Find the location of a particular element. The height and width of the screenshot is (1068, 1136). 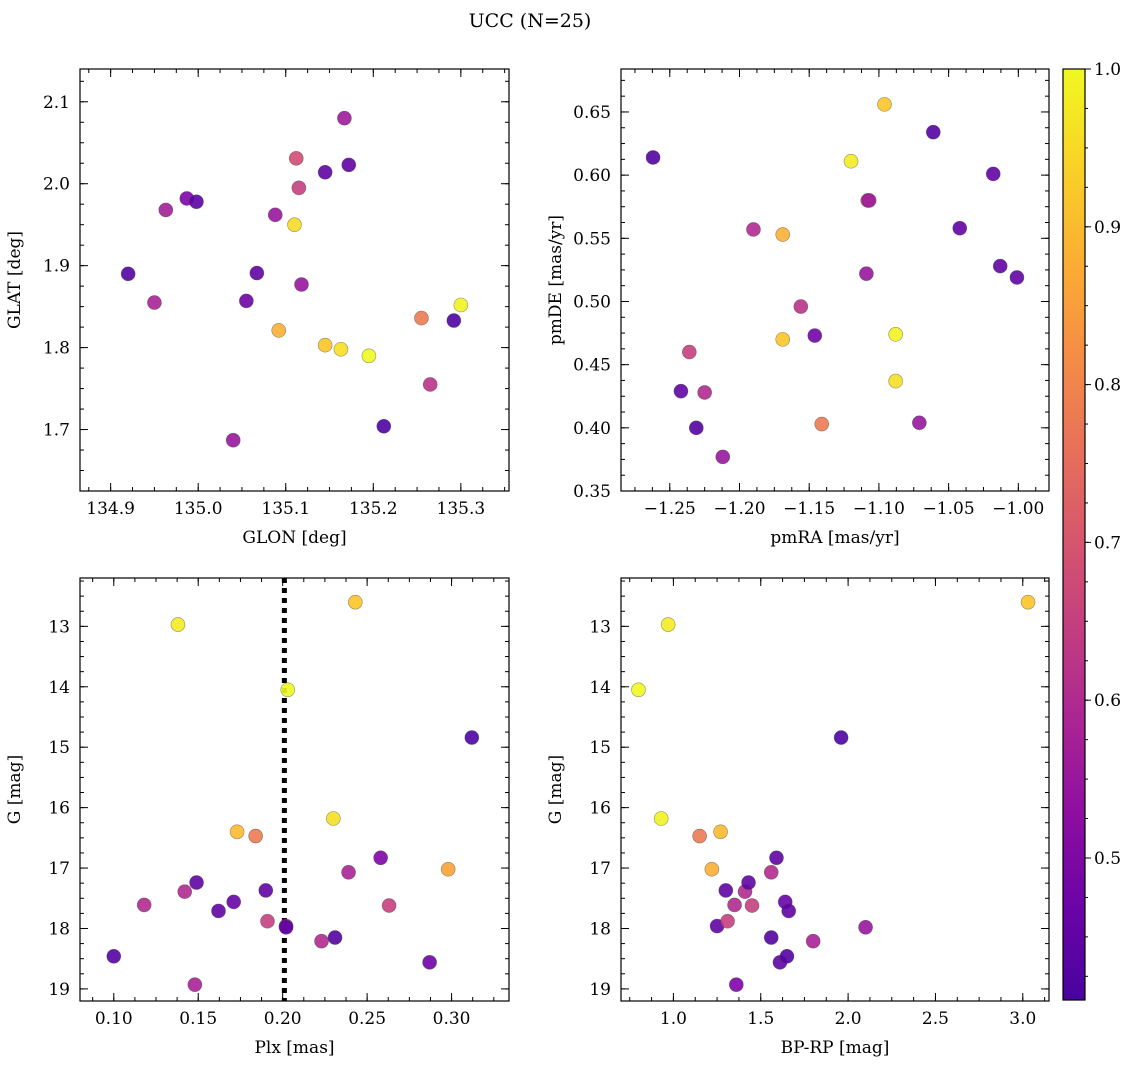

x-tick-label: 0.25 is located at coordinates (367, 1019).